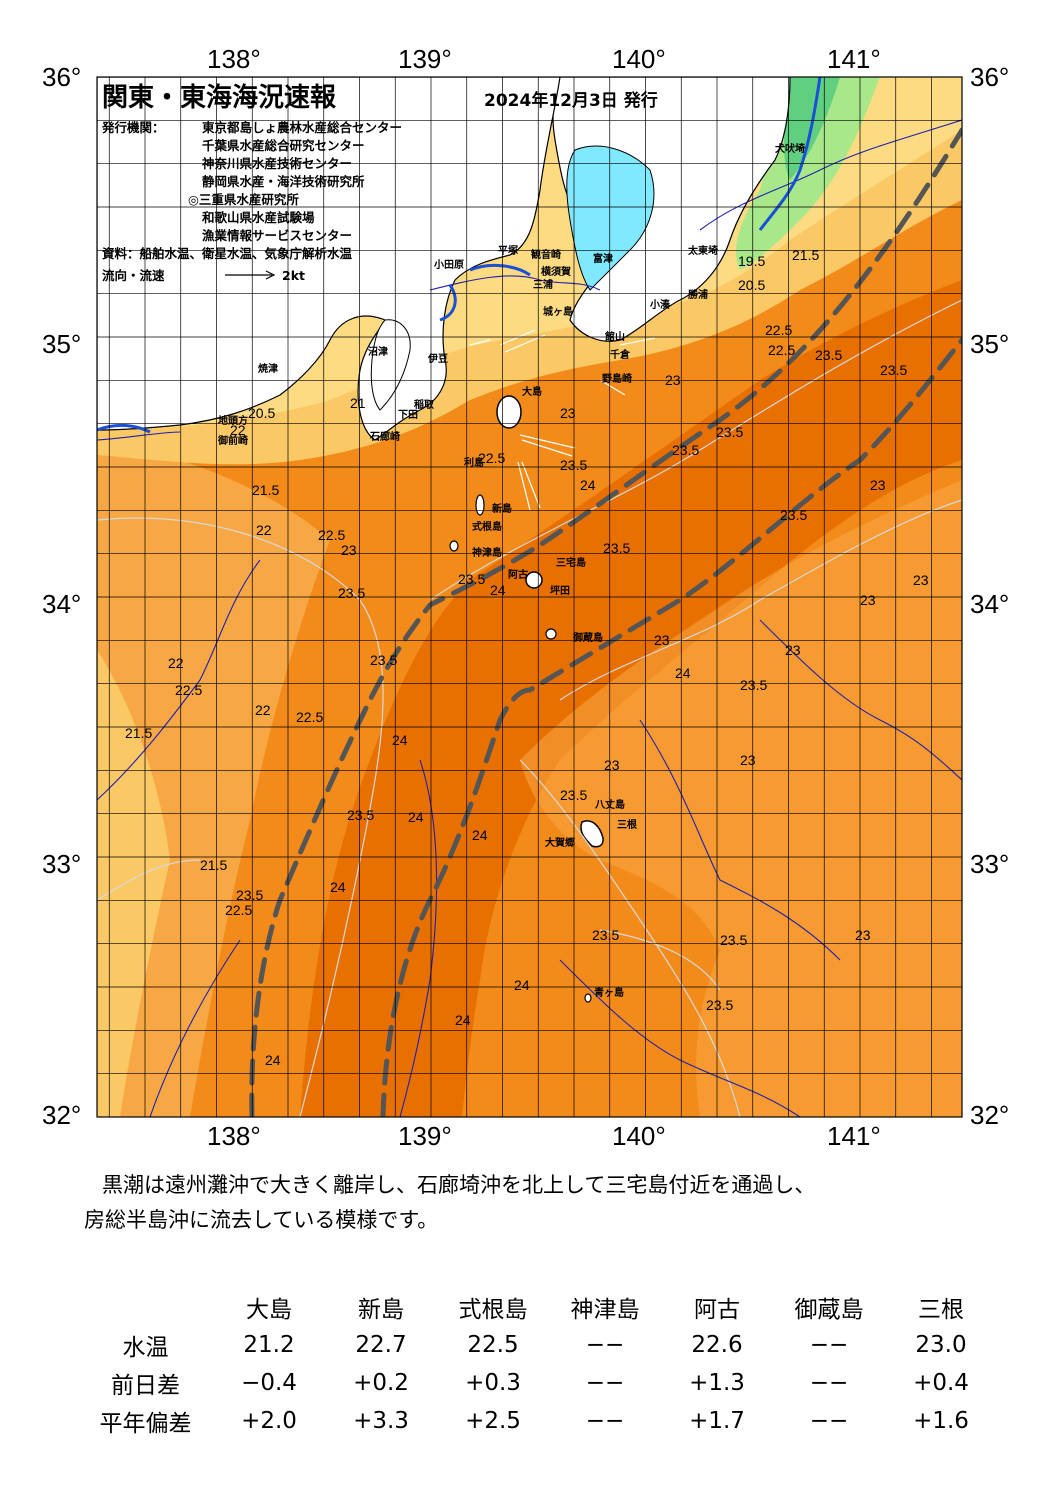  I want to click on place-nojimazaki: 野島崎, so click(617, 378).